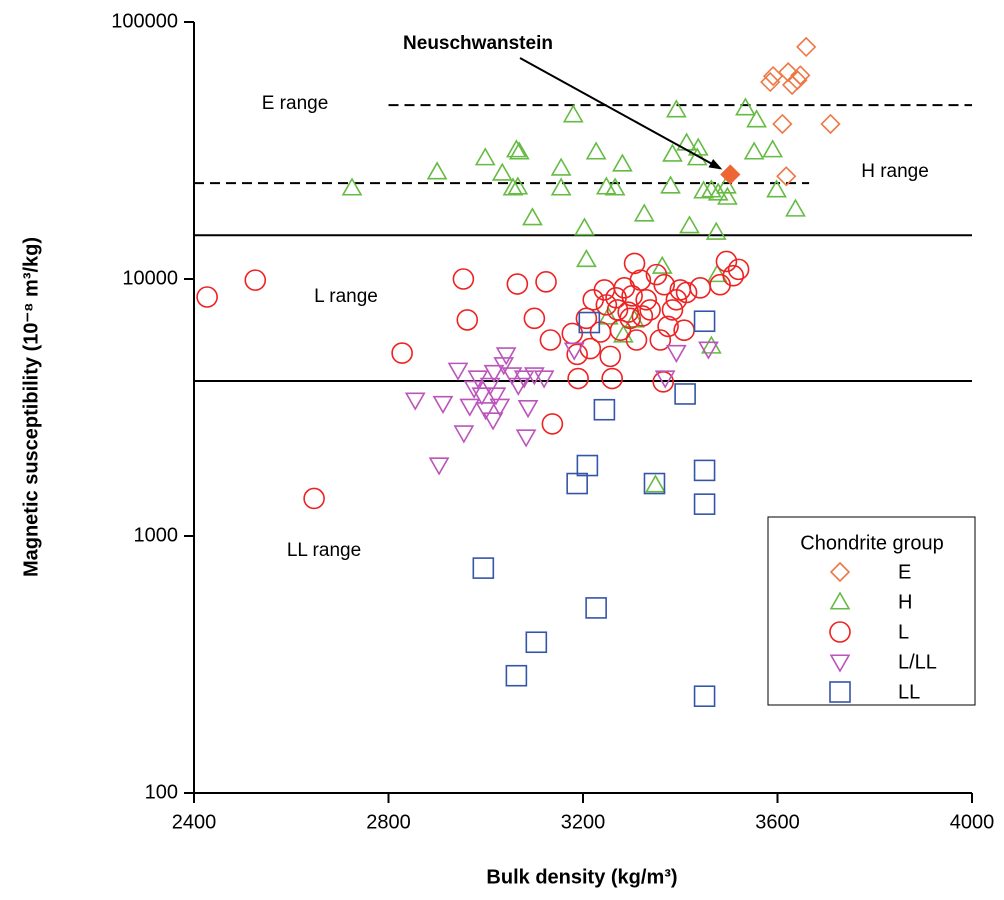  Describe the element at coordinates (777, 822) in the screenshot. I see `x-tick-label: 3600` at that location.